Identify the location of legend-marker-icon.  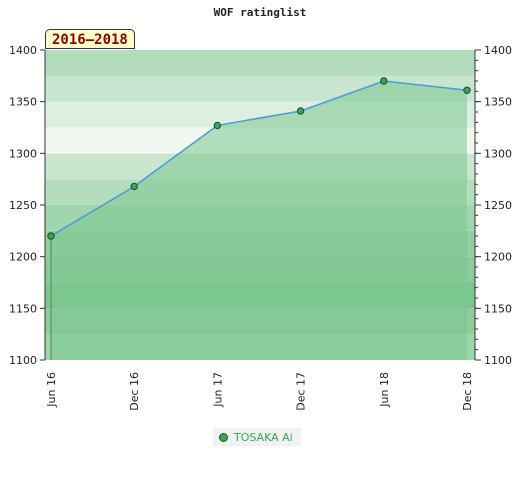
(223, 437).